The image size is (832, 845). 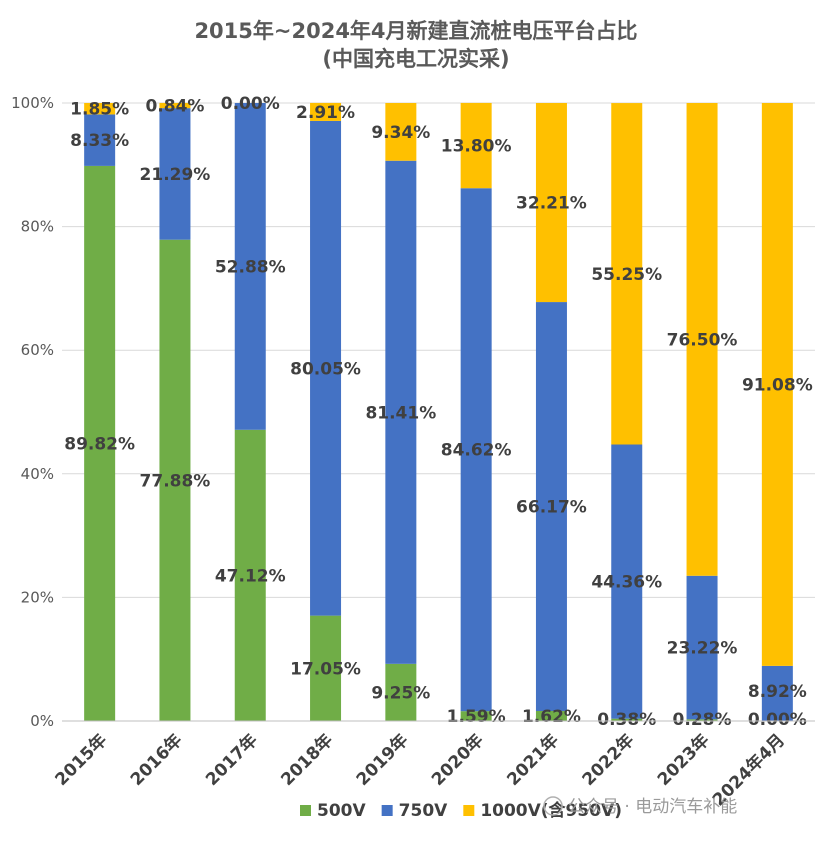 I want to click on data-label: 55.25%, so click(x=626, y=275).